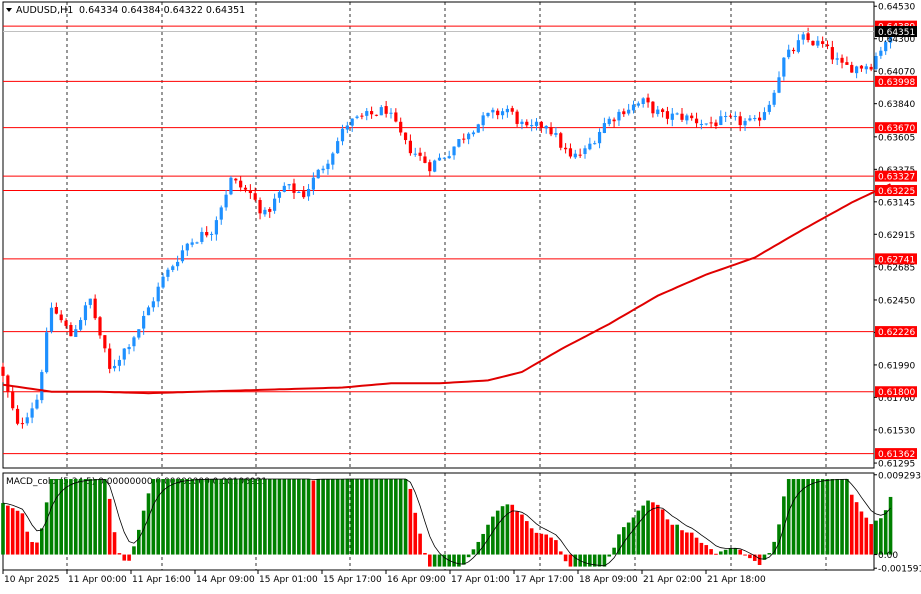 This screenshot has height=594, width=921. Describe the element at coordinates (888, 556) in the screenshot. I see `macd-tick-label: 0.00` at that location.